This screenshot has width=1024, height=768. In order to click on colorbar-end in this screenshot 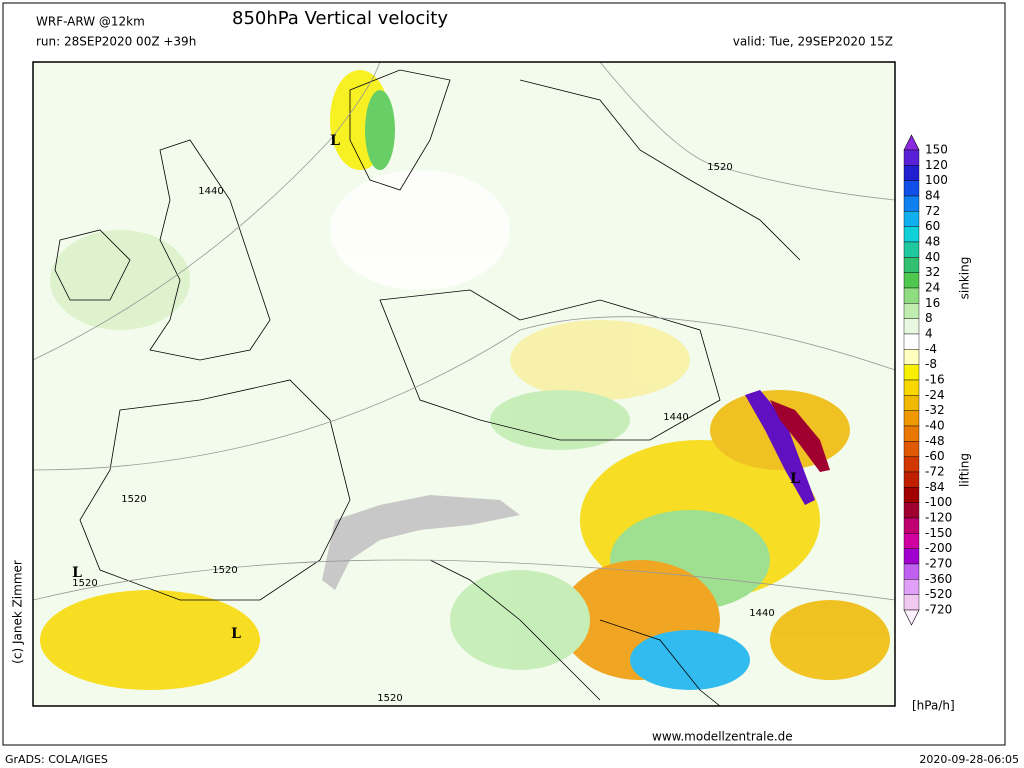, I will do `click(911, 617)`.